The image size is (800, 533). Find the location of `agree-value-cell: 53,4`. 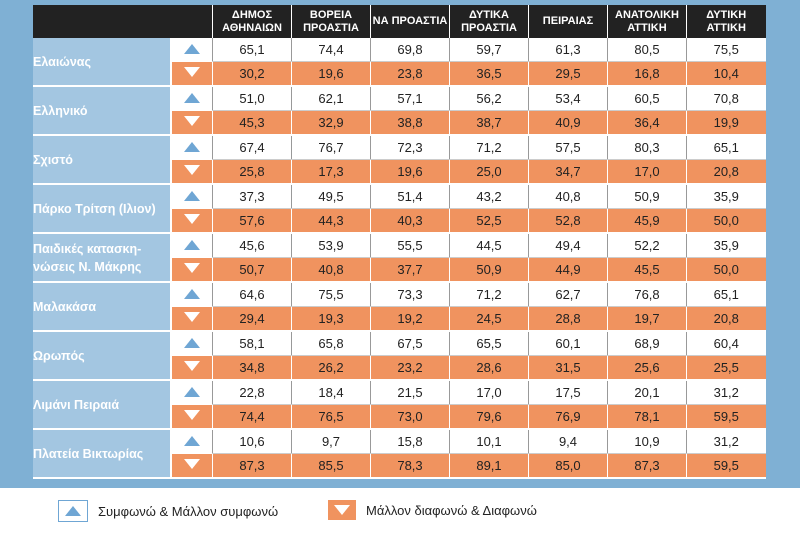

agree-value-cell: 53,4 is located at coordinates (568, 98).